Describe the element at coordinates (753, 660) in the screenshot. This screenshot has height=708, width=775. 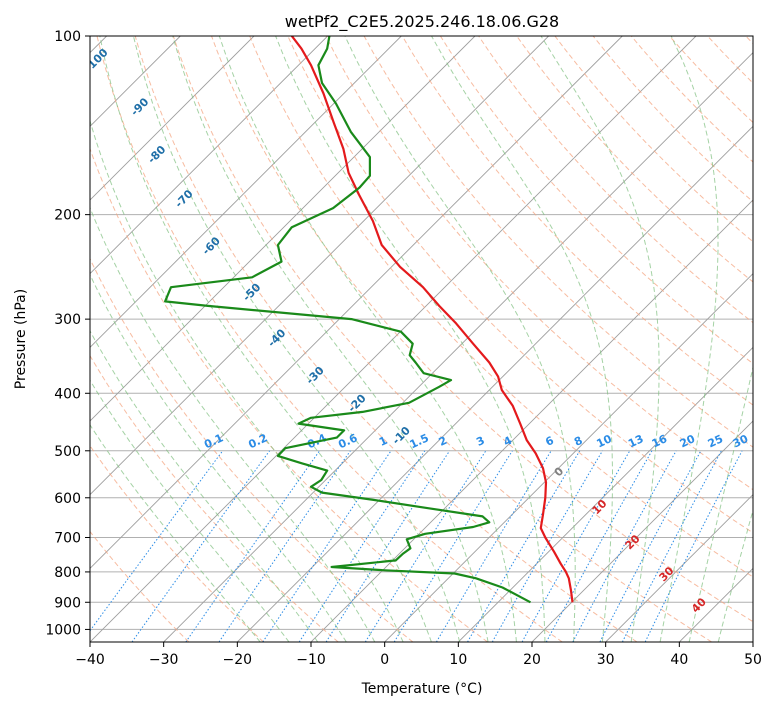
I see `x-tick-label: 50` at that location.